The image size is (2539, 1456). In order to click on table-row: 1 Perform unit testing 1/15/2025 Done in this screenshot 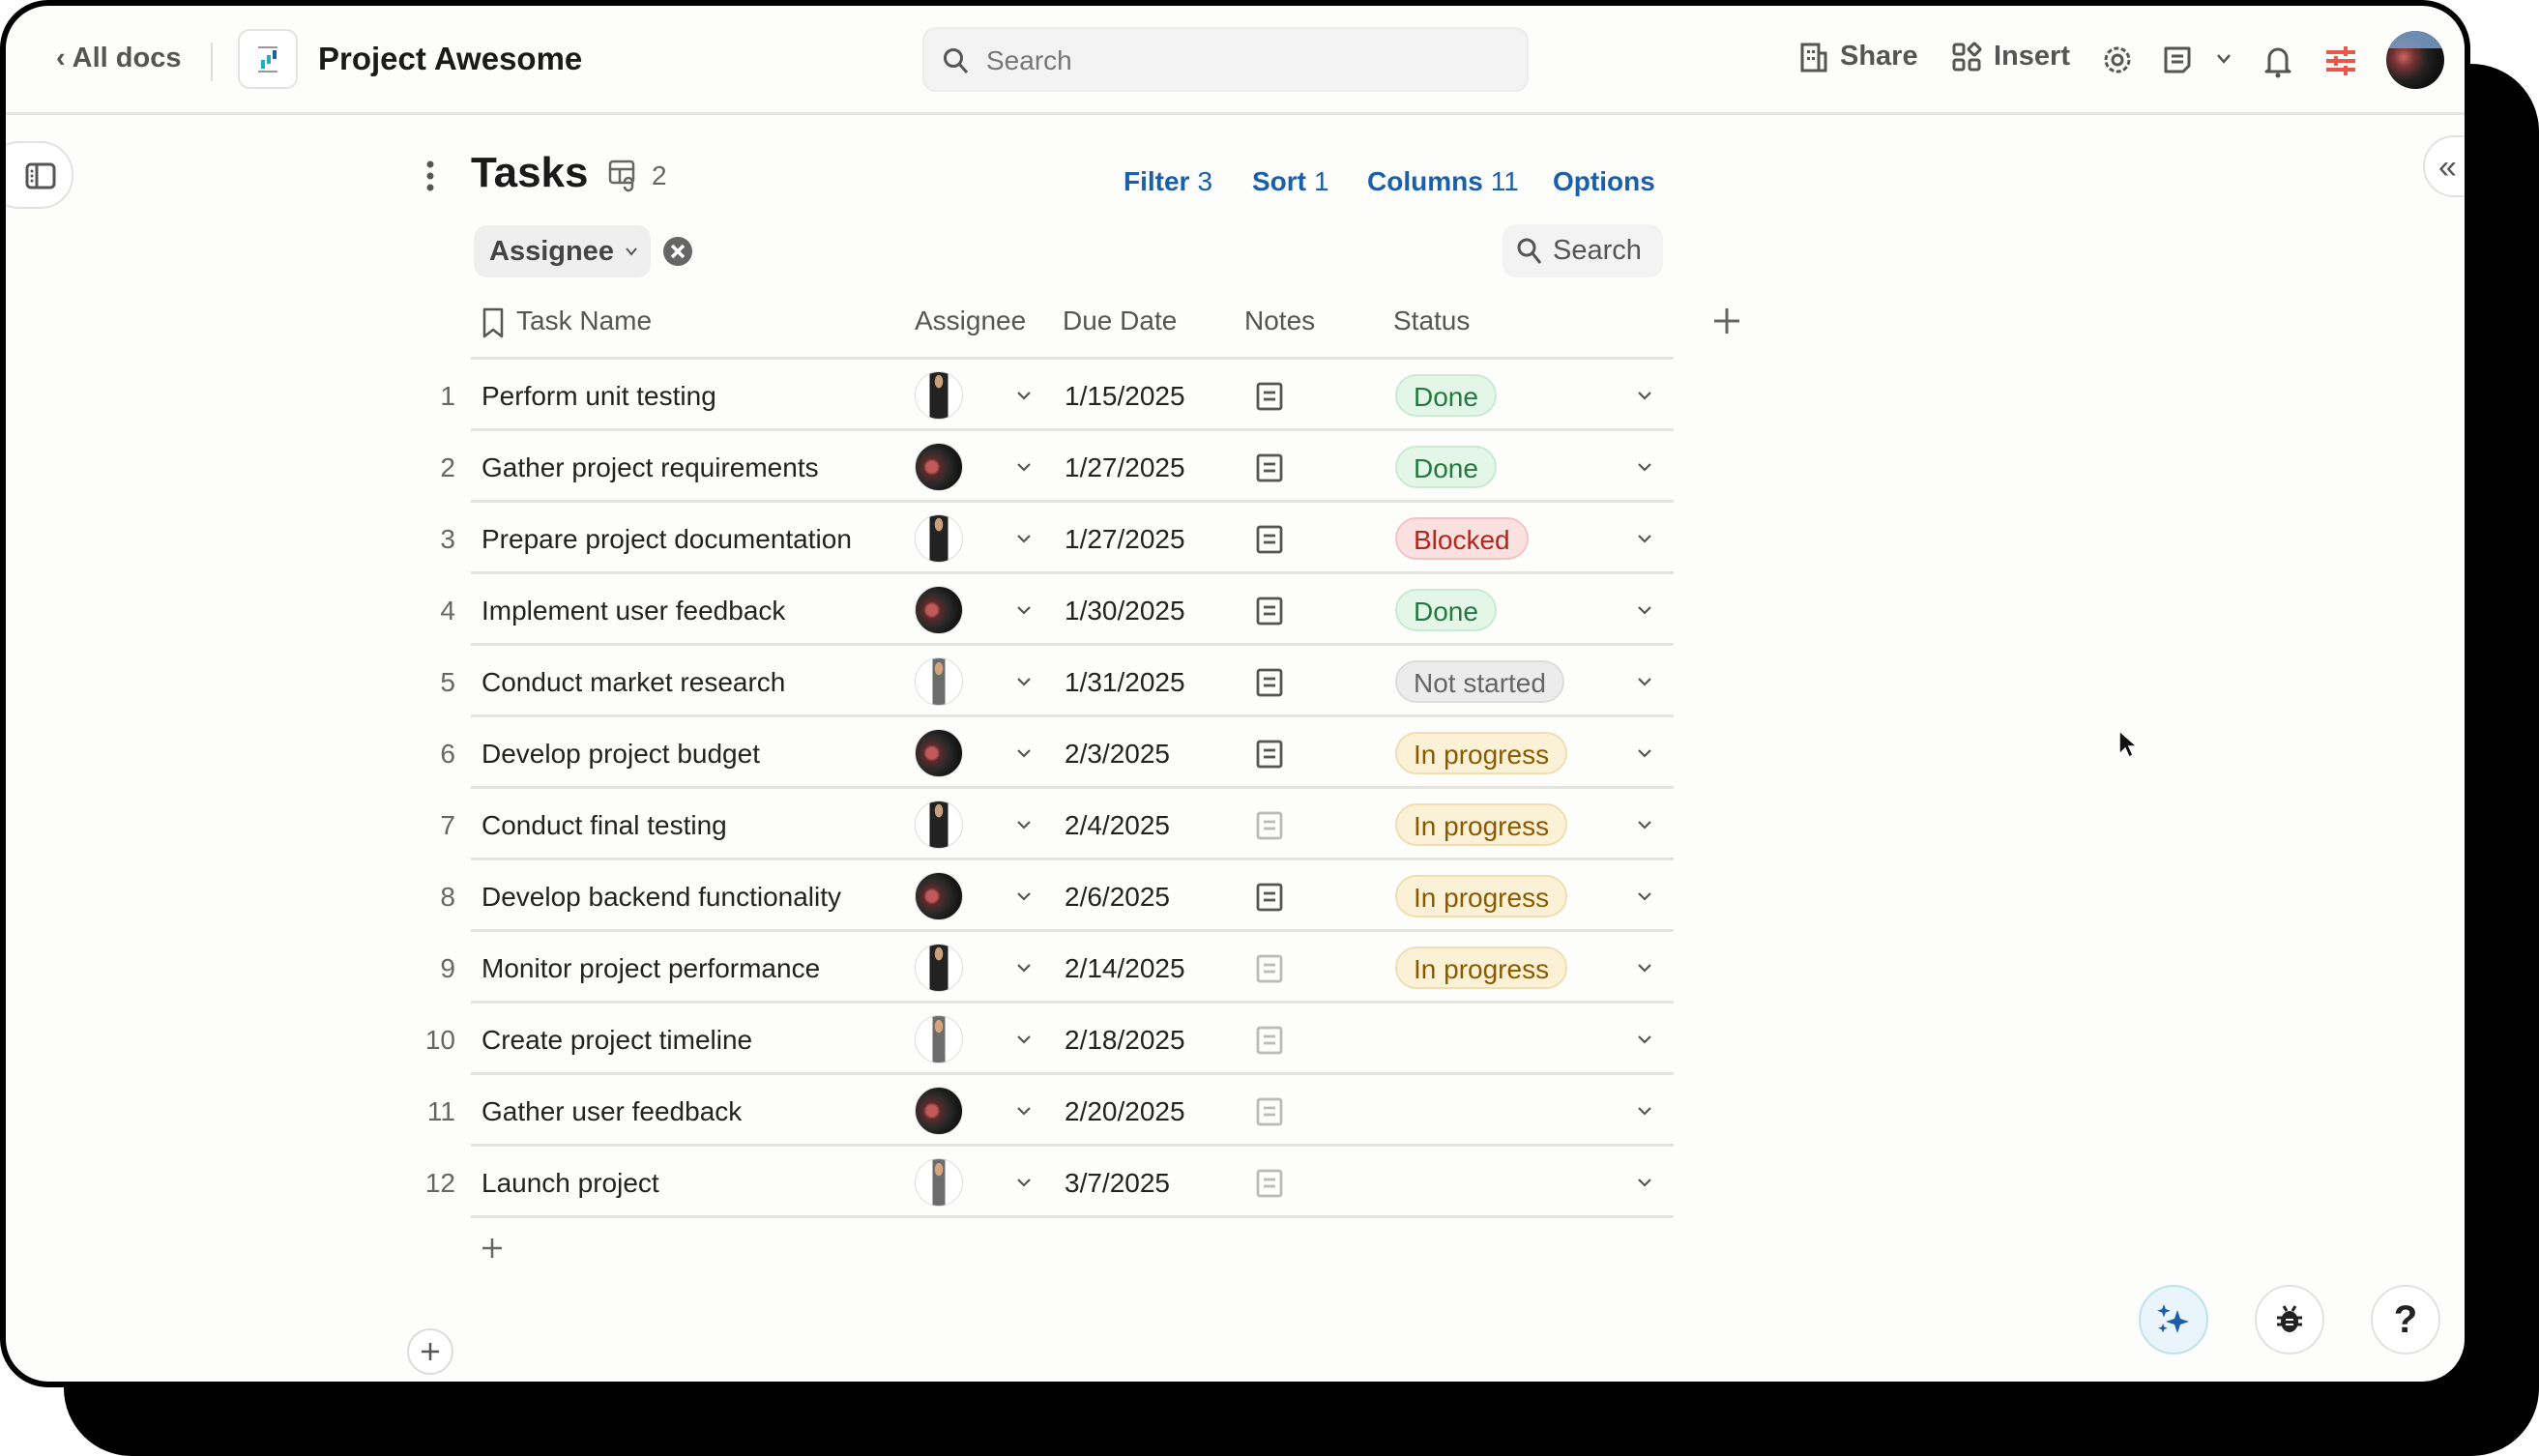, I will do `click(1043, 396)`.